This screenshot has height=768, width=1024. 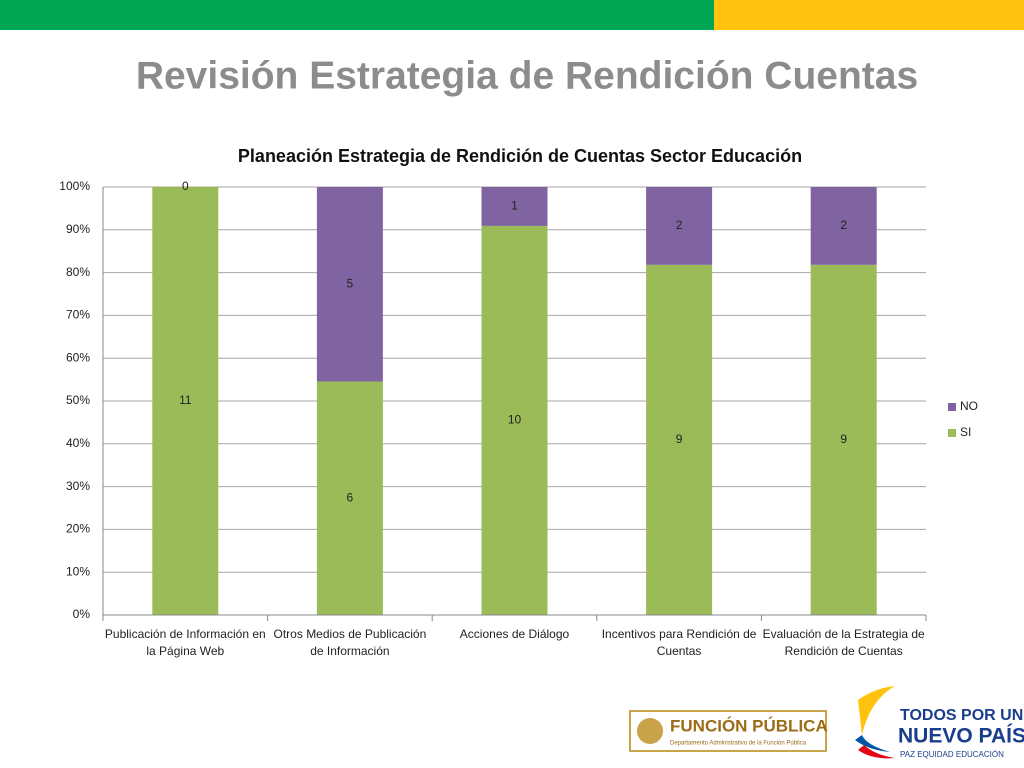 I want to click on slogan-line: NUEVO PAÍS, so click(x=961, y=736).